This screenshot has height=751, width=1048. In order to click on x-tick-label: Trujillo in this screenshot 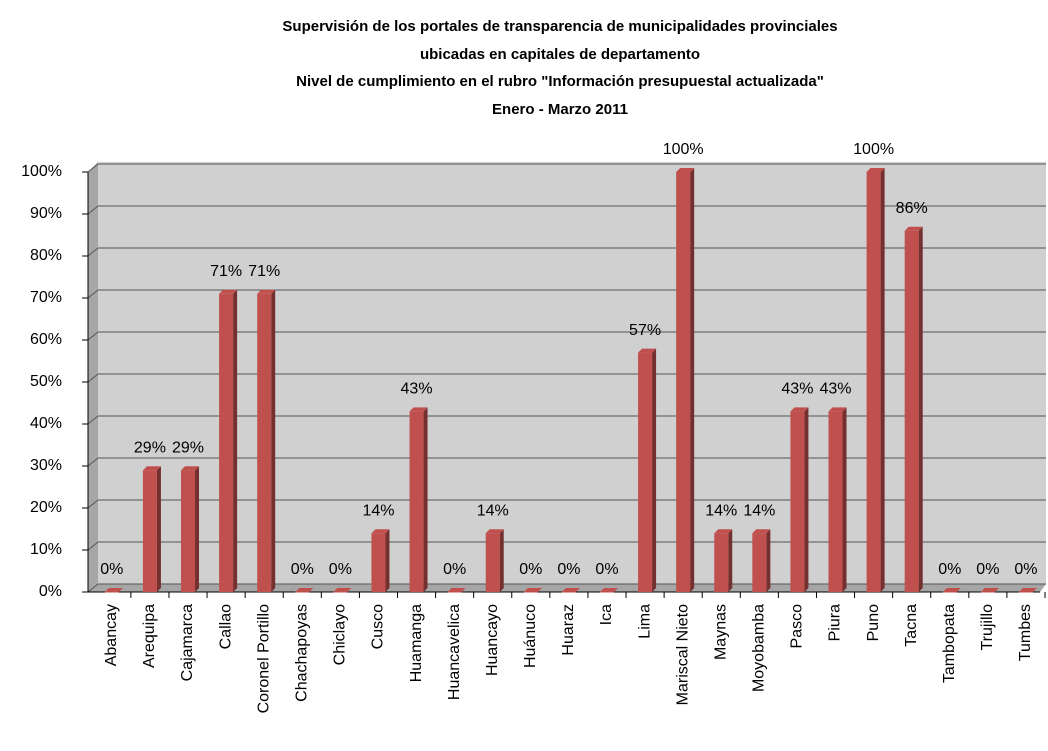, I will do `click(987, 627)`.